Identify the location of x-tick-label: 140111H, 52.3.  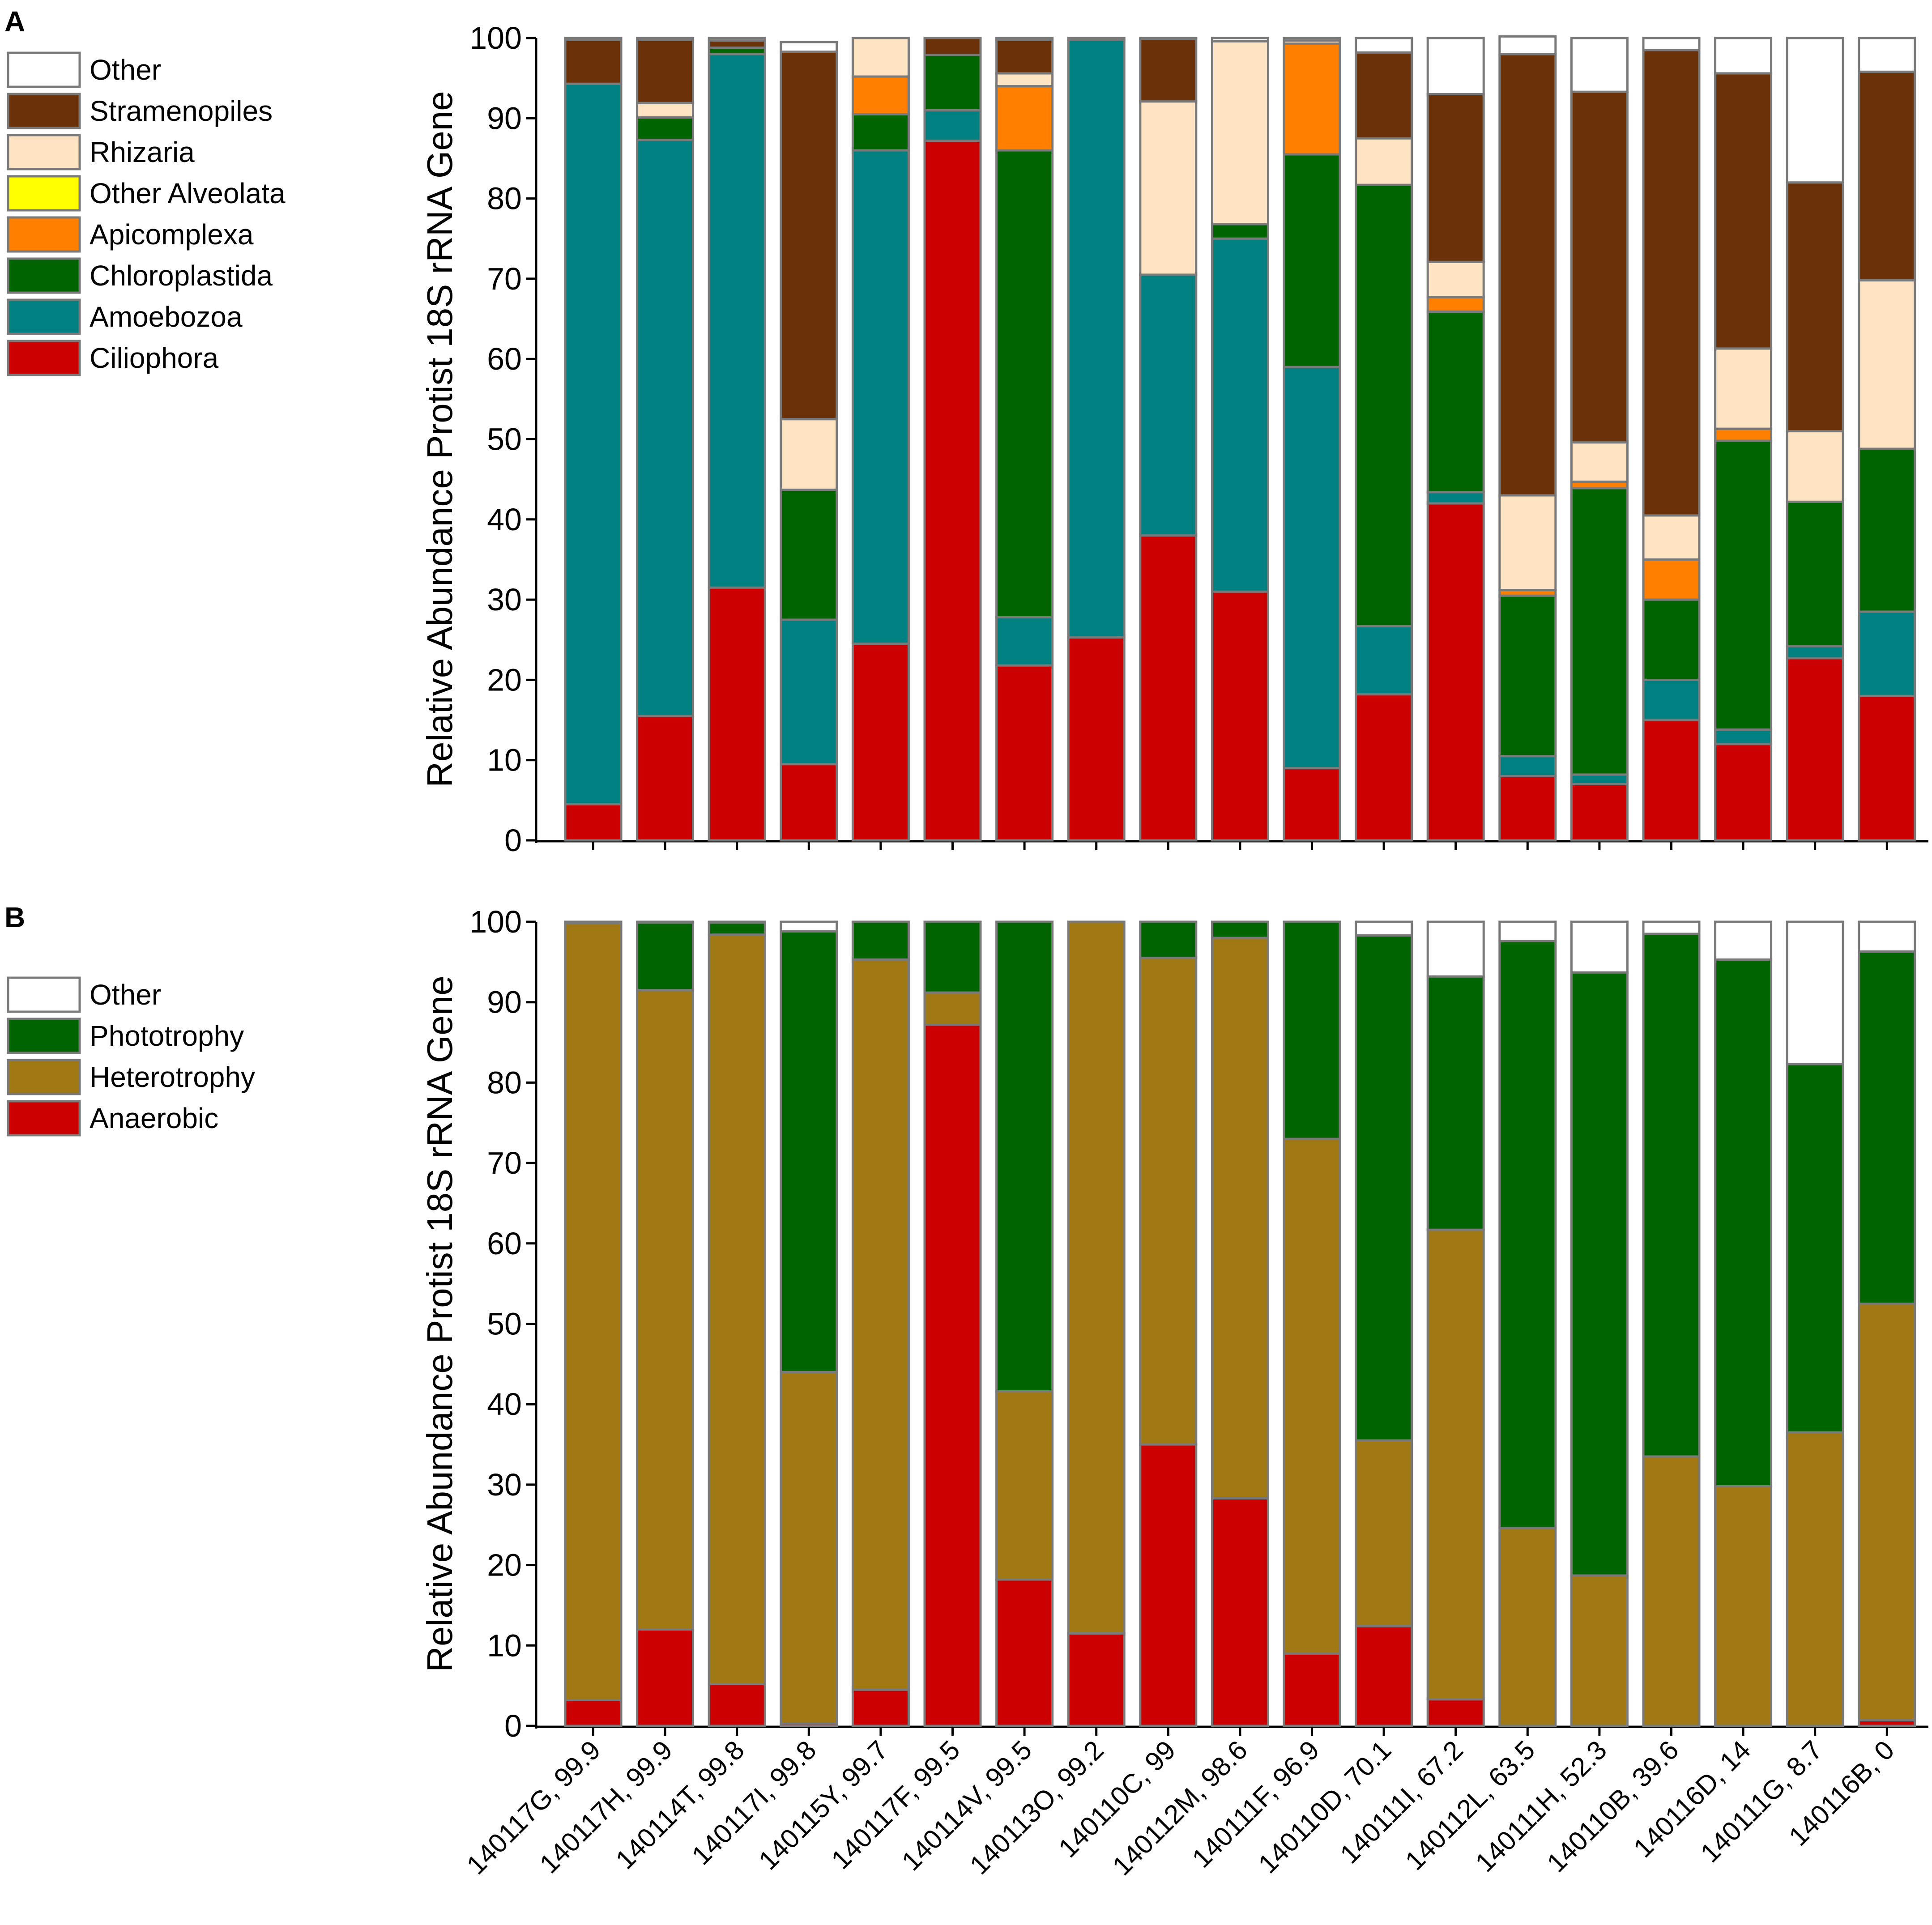
(1541, 1806).